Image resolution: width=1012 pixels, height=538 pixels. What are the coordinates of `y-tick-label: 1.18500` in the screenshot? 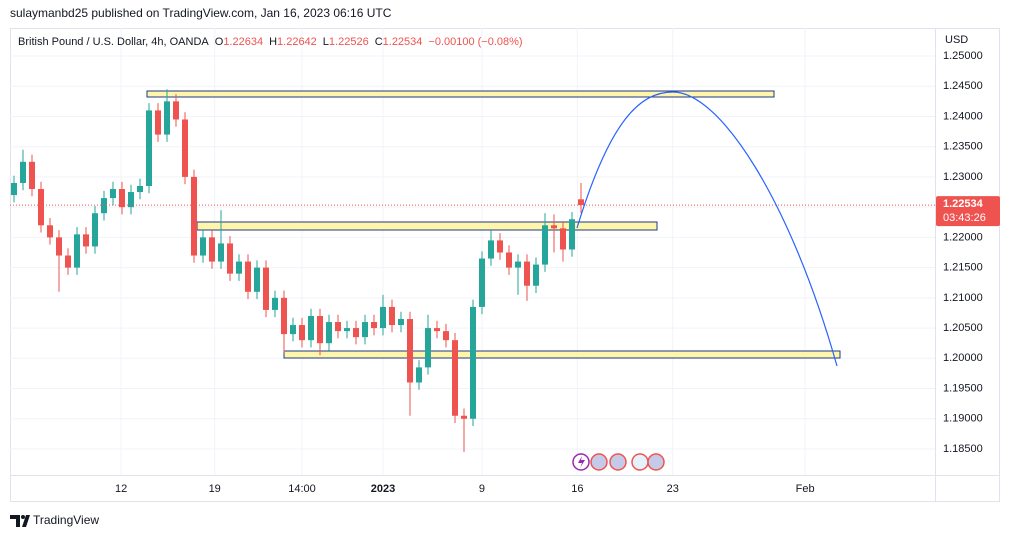 It's located at (963, 449).